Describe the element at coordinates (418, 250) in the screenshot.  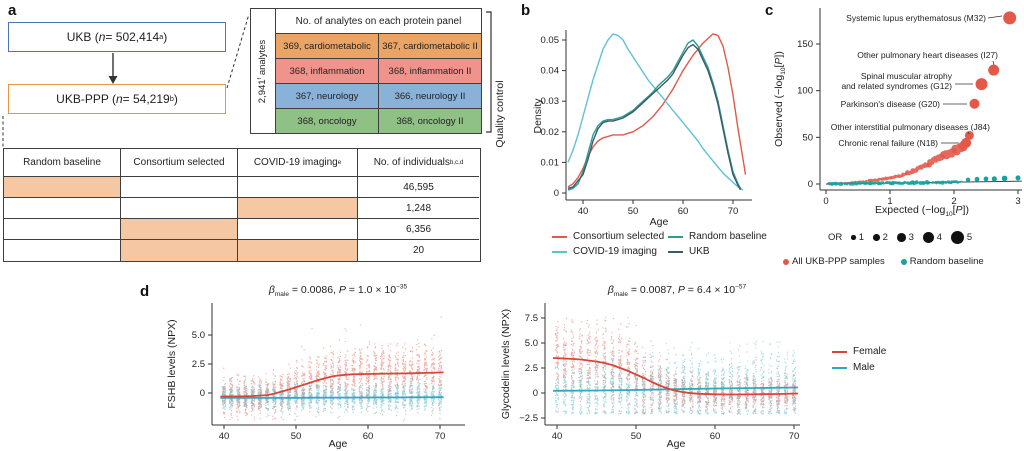
I see `individuals-count-cell: 20` at that location.